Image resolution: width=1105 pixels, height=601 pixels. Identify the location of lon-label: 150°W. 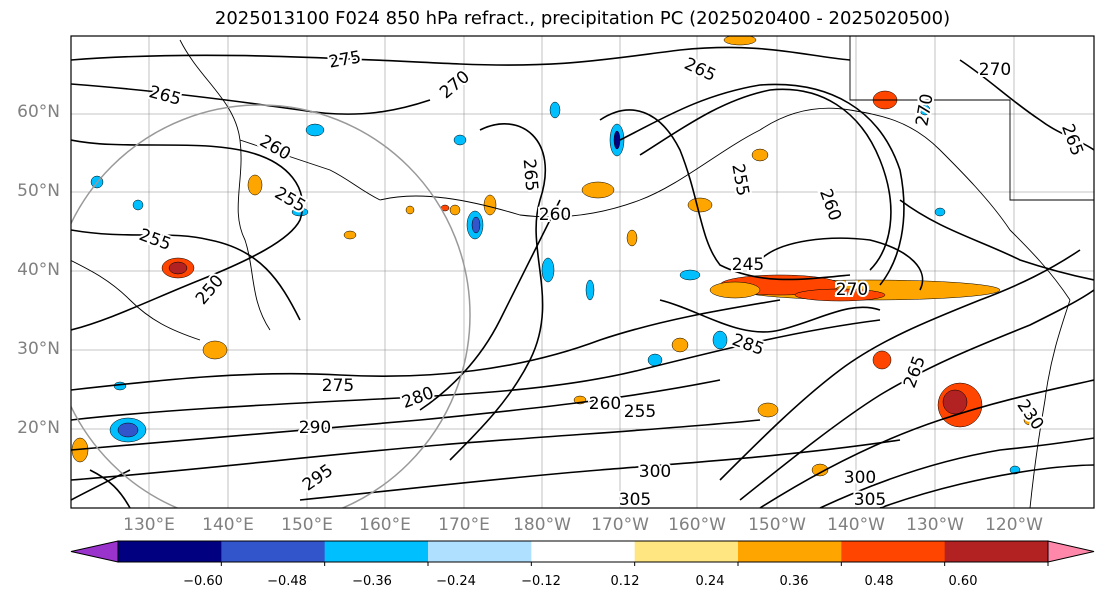
(777, 525).